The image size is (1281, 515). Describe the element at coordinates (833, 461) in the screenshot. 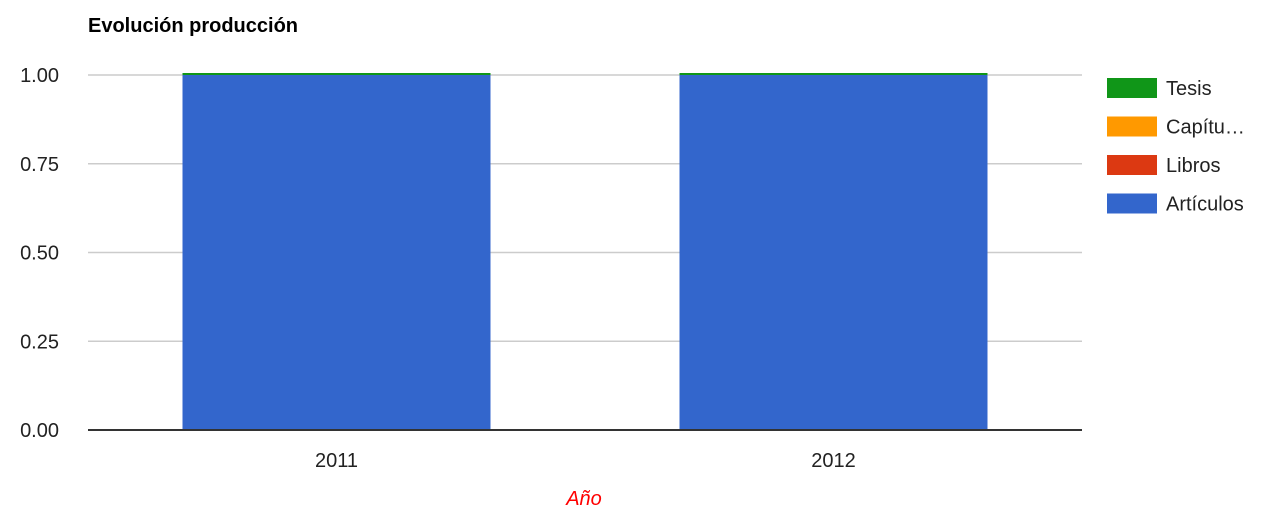

I see `x-tick-label: 2012` at that location.